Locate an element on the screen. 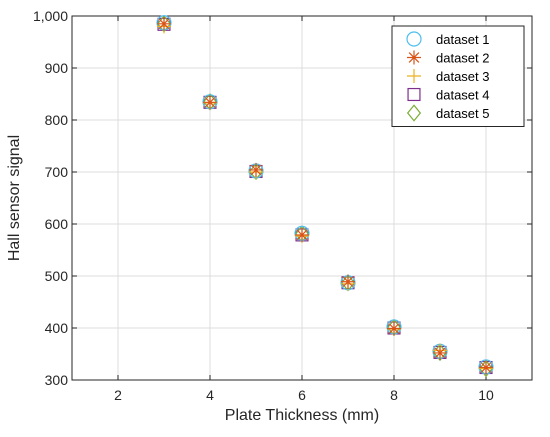 The width and height of the screenshot is (550, 437). legend-marker-circle is located at coordinates (414, 39).